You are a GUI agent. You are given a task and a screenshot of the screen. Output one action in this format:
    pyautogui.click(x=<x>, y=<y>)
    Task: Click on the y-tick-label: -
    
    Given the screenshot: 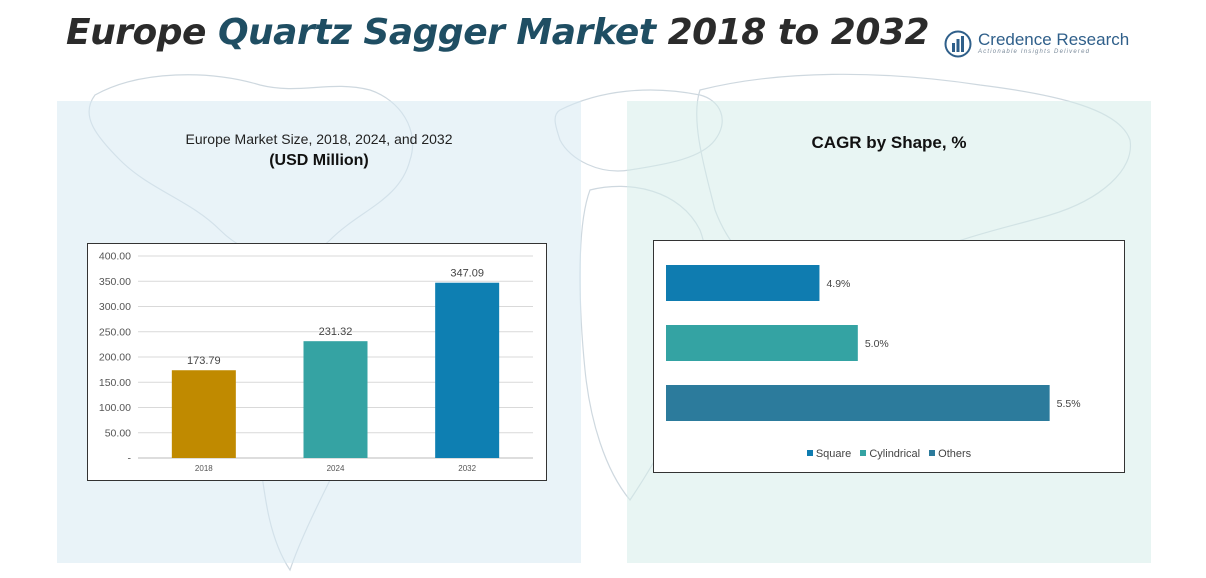 What is the action you would take?
    pyautogui.click(x=130, y=459)
    